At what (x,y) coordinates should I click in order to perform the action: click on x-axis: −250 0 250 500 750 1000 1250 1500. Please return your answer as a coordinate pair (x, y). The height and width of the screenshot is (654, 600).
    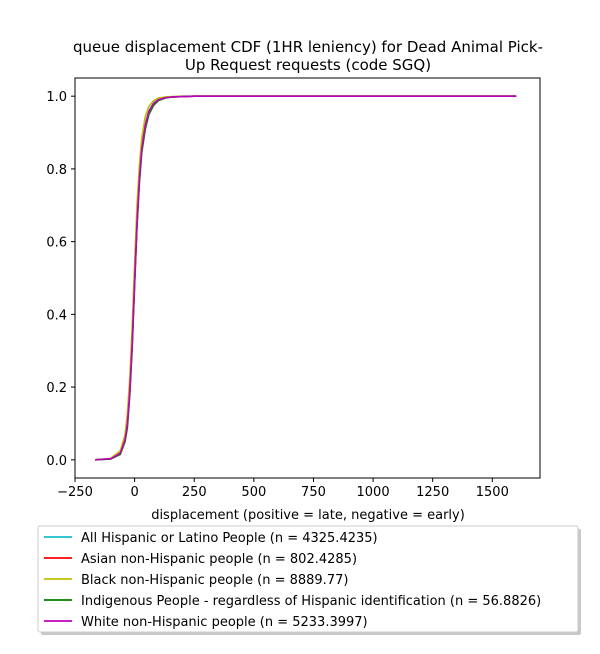
    Looking at the image, I should click on (283, 489).